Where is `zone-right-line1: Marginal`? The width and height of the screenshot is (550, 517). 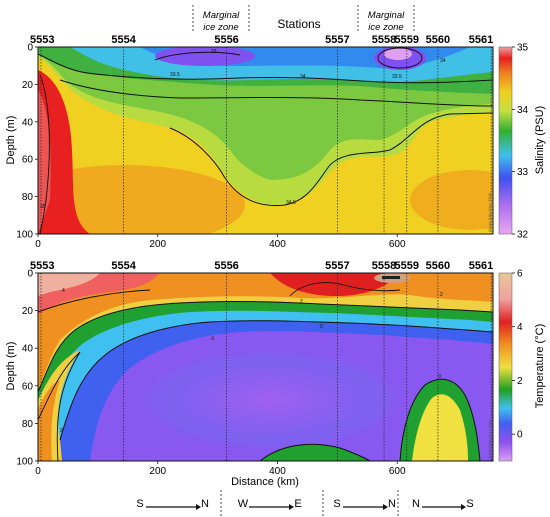
zone-right-line1: Marginal is located at coordinates (386, 15).